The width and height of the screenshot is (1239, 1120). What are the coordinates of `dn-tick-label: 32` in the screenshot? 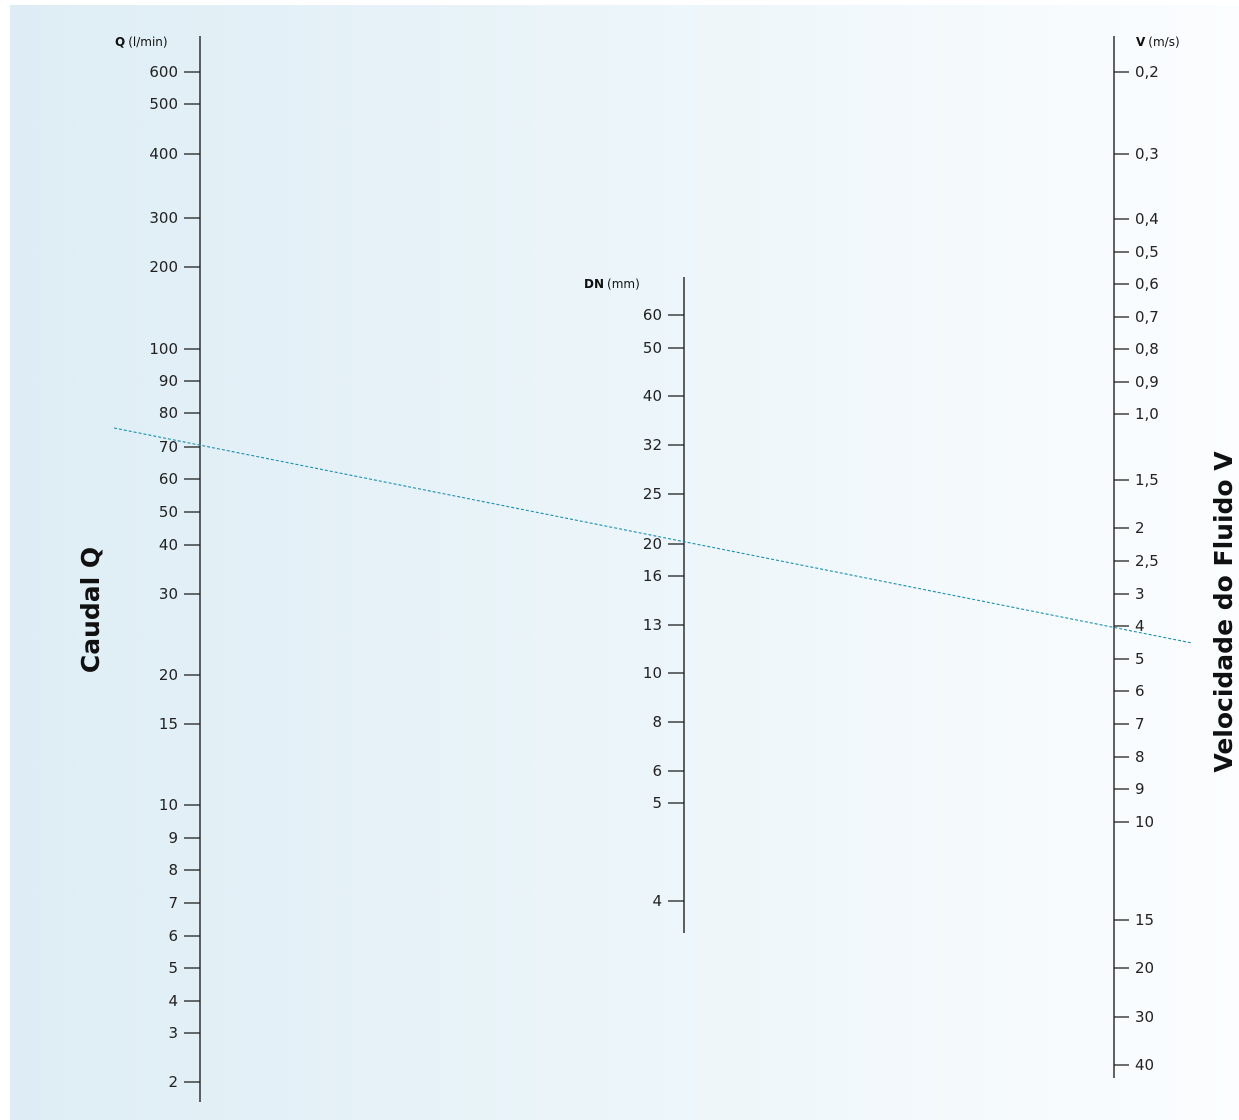 It's located at (652, 445).